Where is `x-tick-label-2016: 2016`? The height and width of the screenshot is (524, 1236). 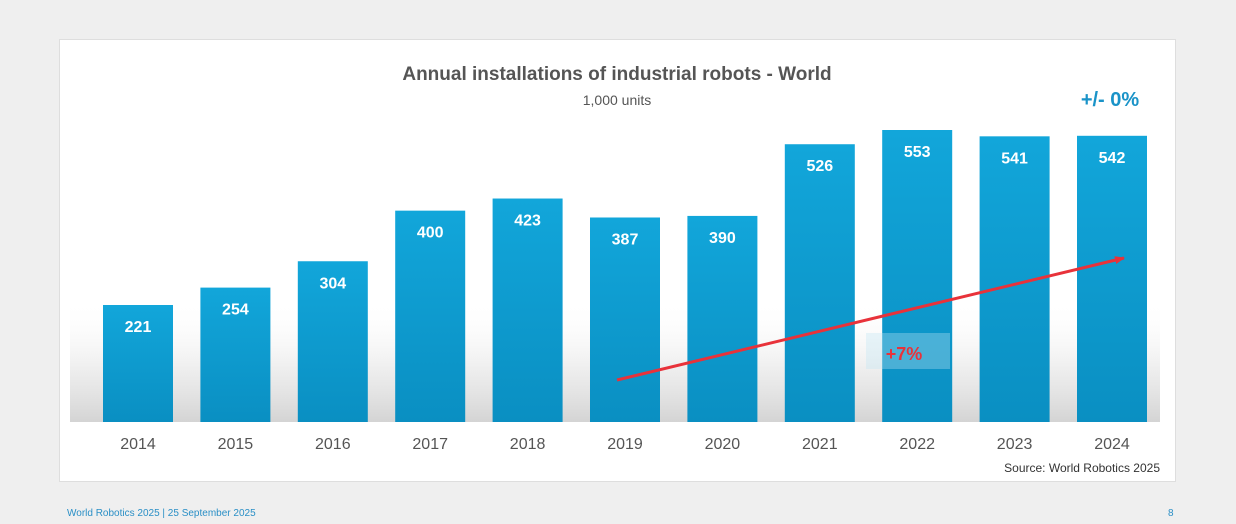
x-tick-label-2016: 2016 is located at coordinates (333, 444).